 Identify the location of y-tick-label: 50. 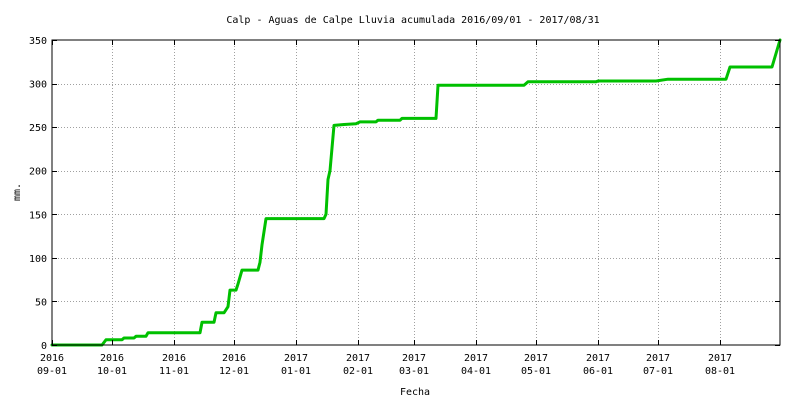
(41, 302).